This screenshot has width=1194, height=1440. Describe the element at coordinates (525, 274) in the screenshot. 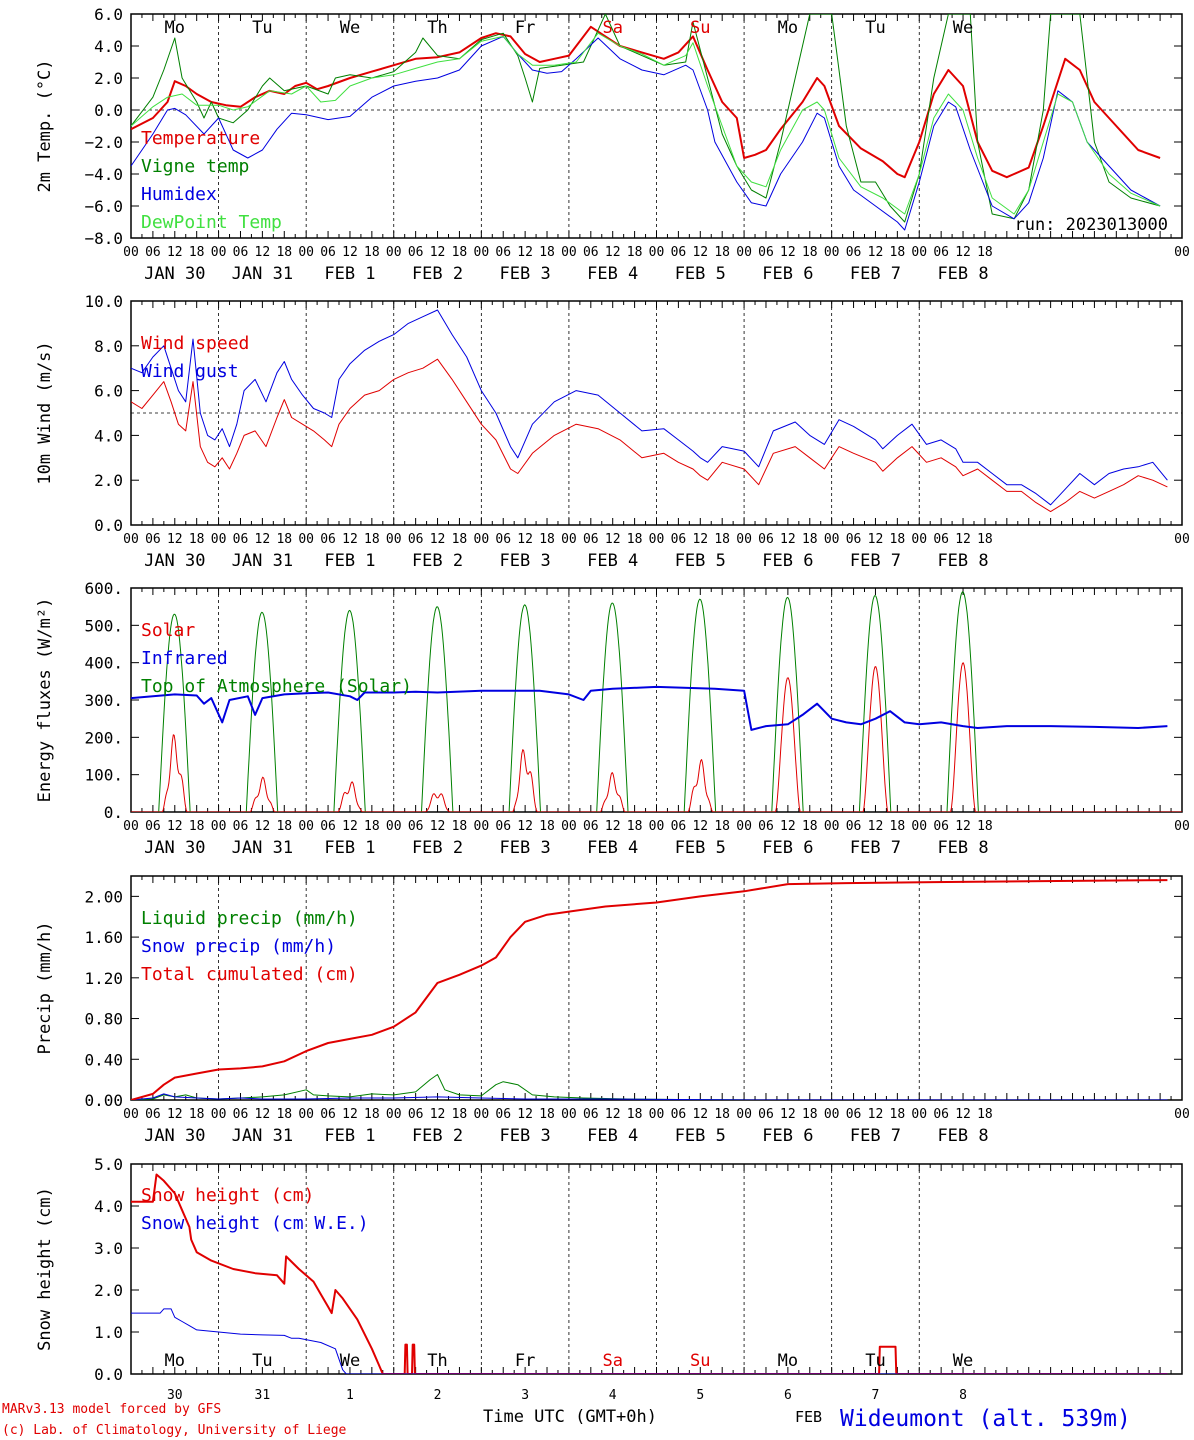

I see `date-label: FEB 3` at that location.